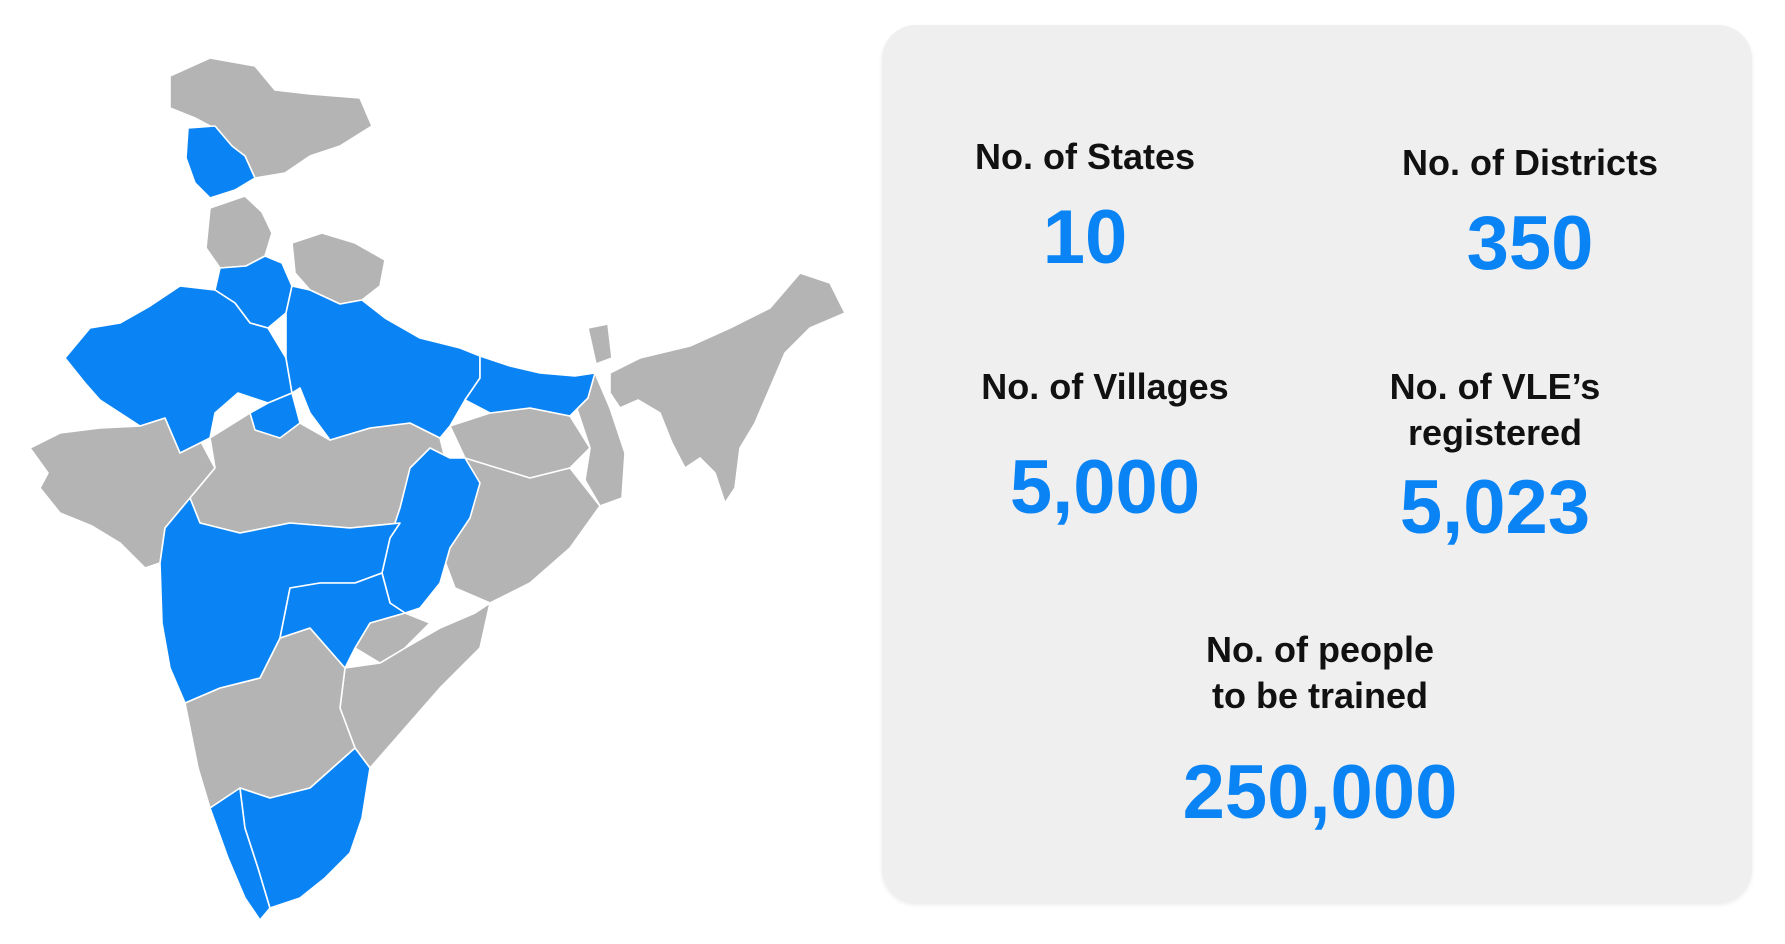 This screenshot has width=1785, height=944. What do you see at coordinates (1105, 487) in the screenshot?
I see `stat-villages-value: 5,000` at bounding box center [1105, 487].